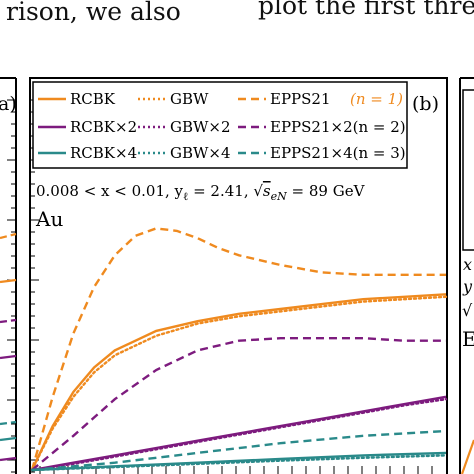 The height and width of the screenshot is (474, 474). I want to click on right-curve, so click(467, 456).